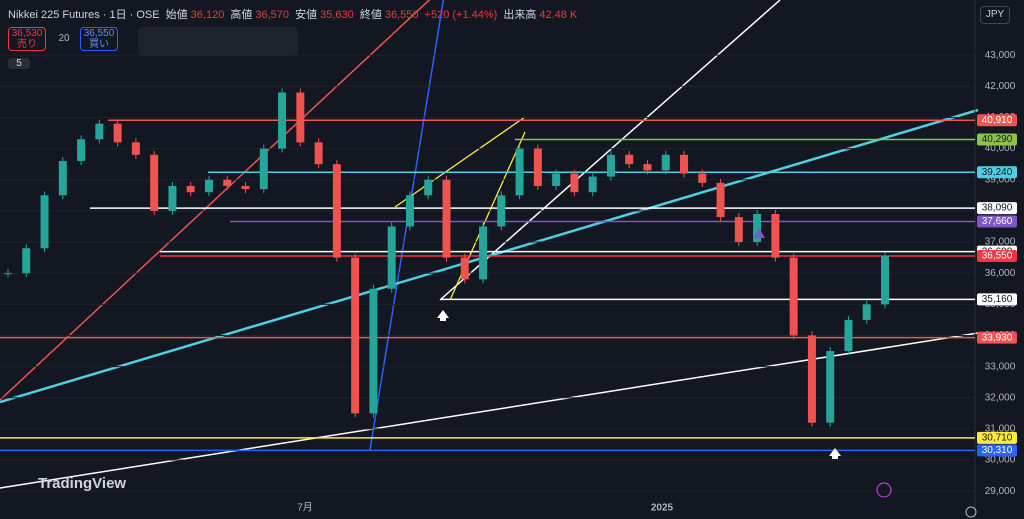 Image resolution: width=1024 pixels, height=519 pixels. What do you see at coordinates (997, 450) in the screenshot?
I see `level-label: 30,310` at bounding box center [997, 450].